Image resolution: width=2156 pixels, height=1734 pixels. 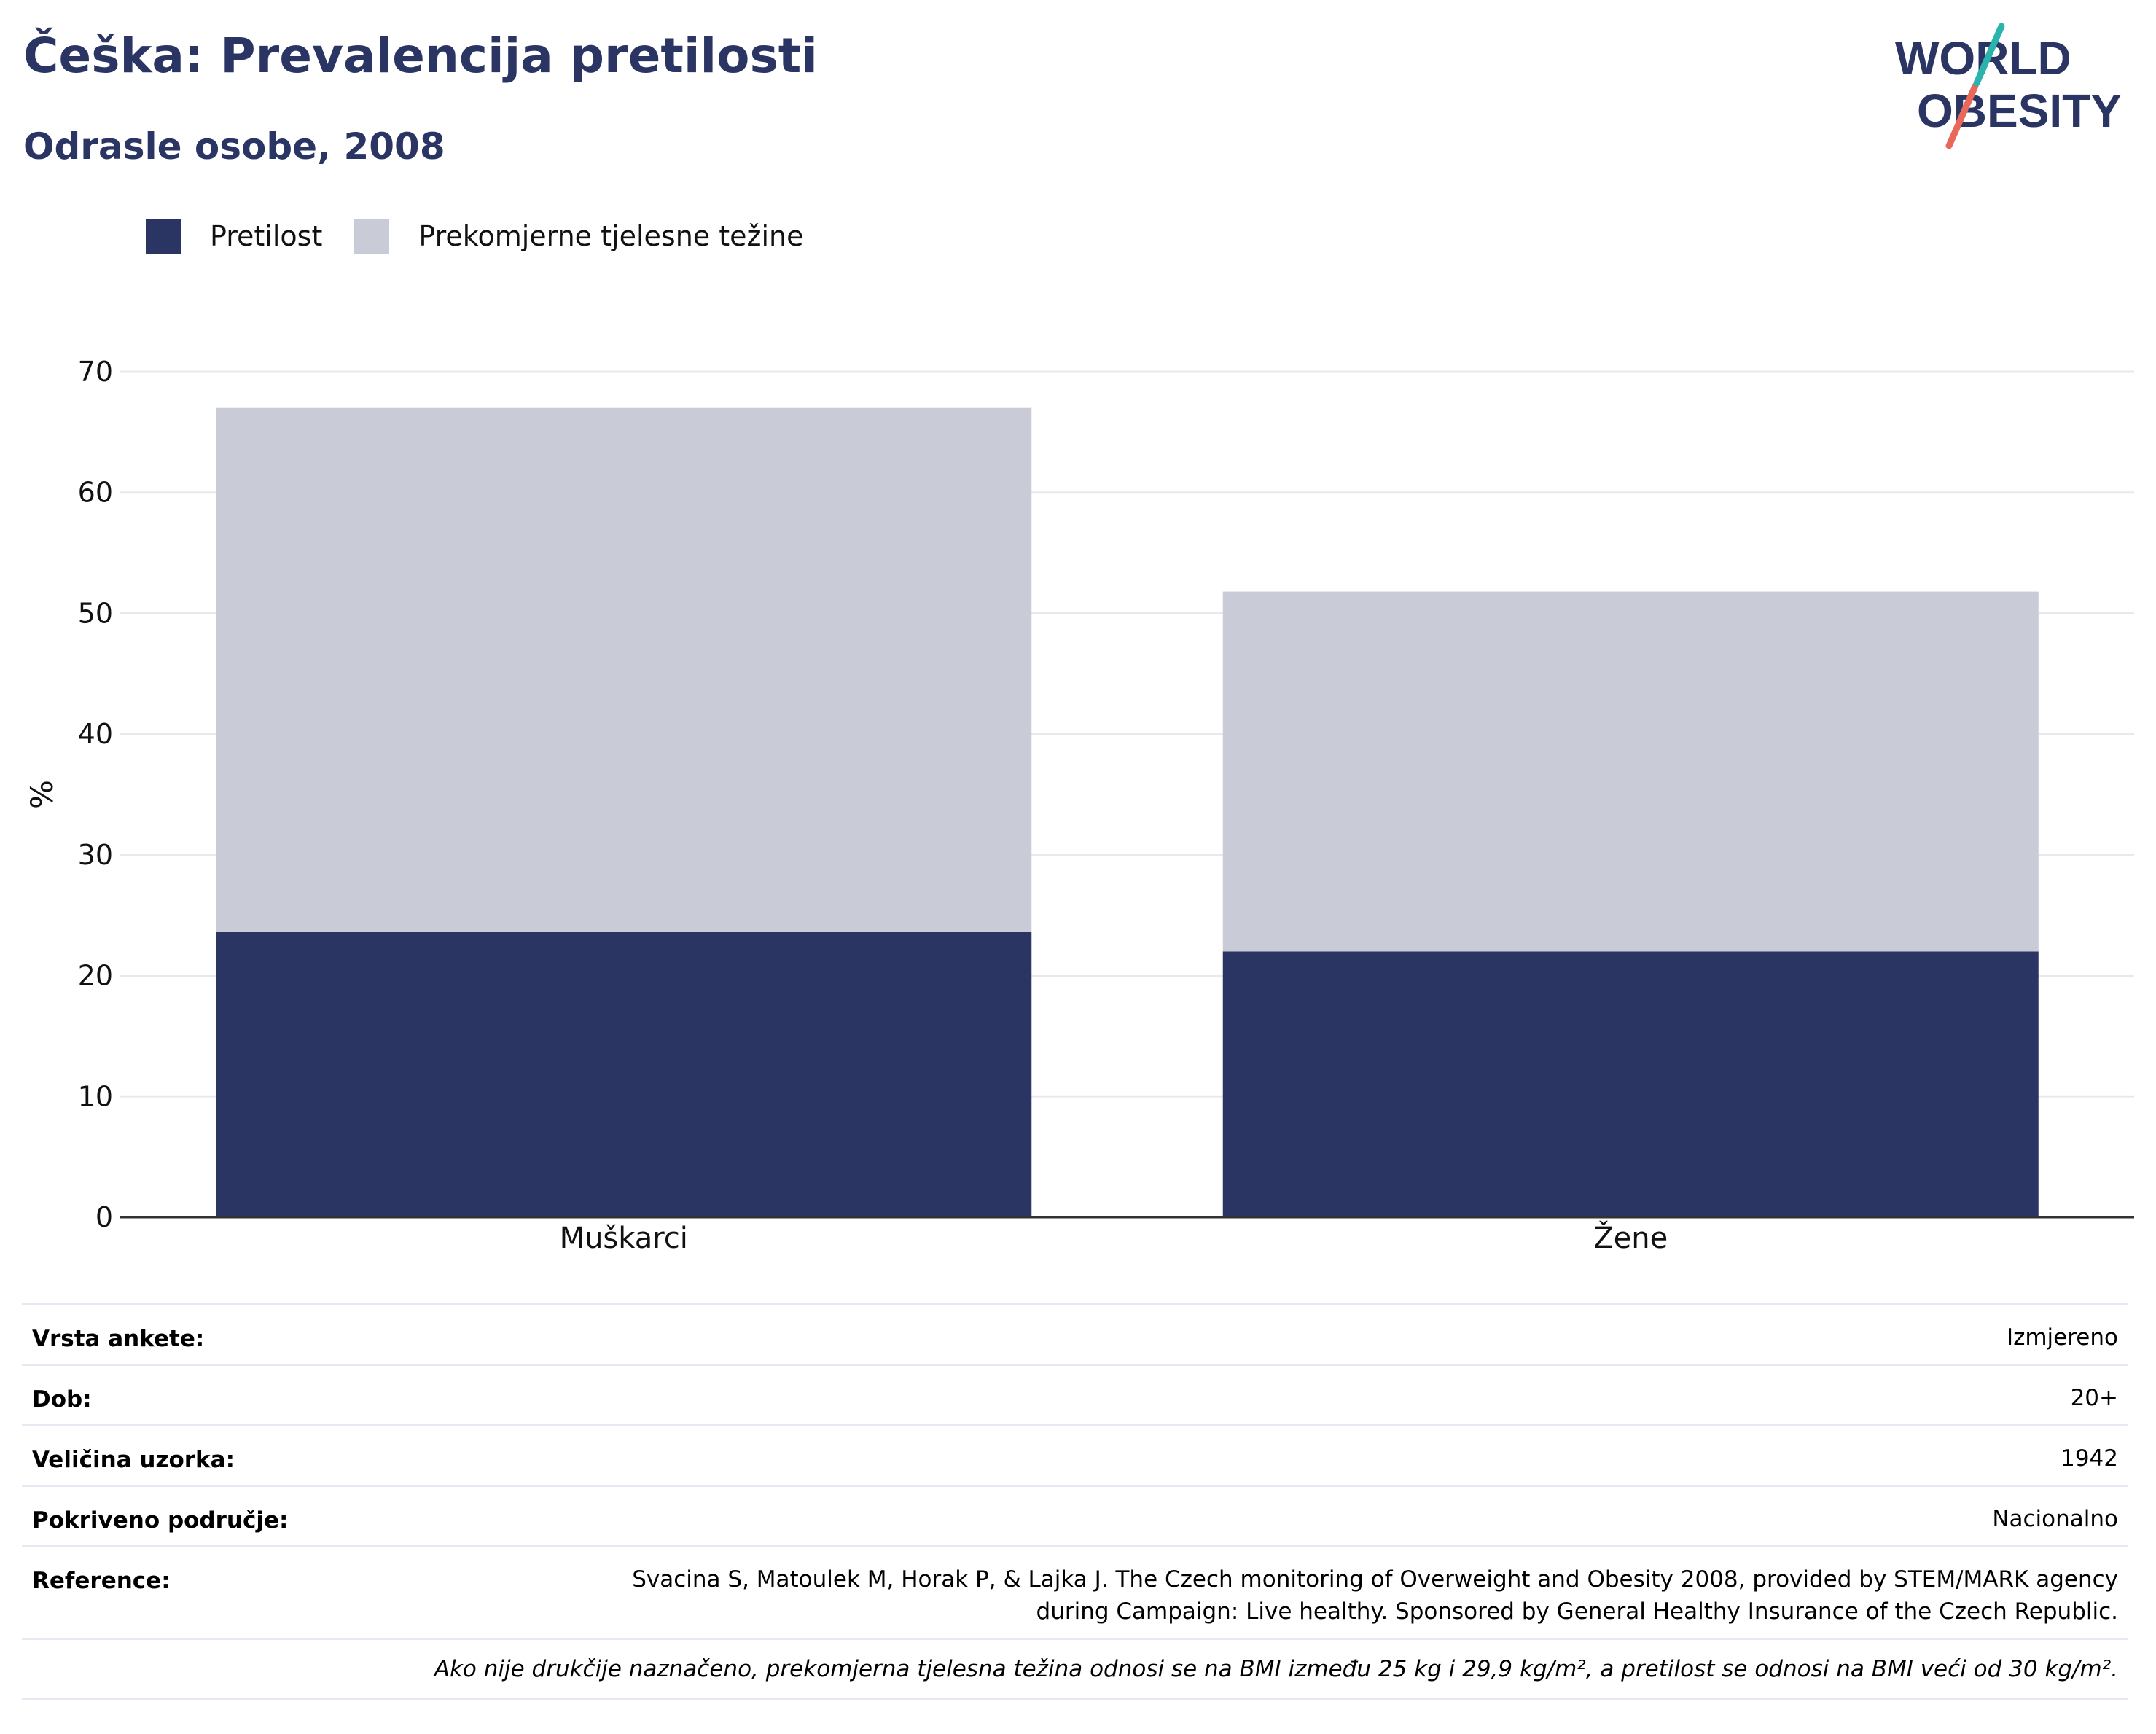 What do you see at coordinates (266, 236) in the screenshot?
I see `legend-label-pretilost: Pretilost` at bounding box center [266, 236].